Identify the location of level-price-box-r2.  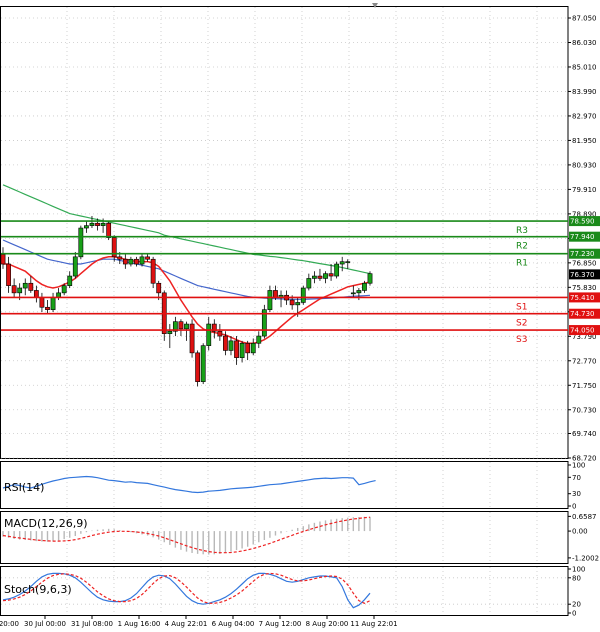
(584, 236).